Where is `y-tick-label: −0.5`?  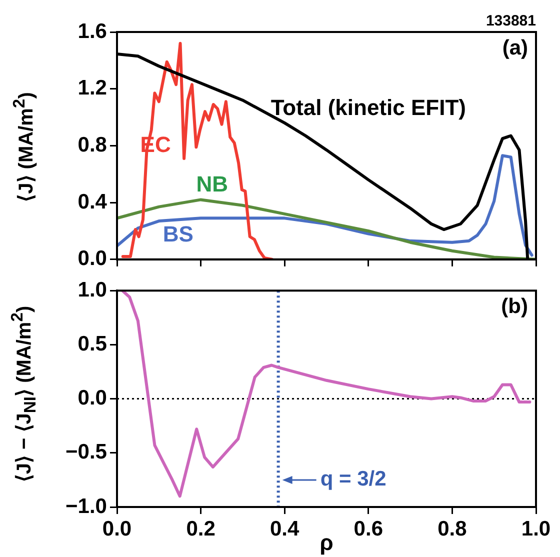 y-tick-label: −0.5 is located at coordinates (87, 452).